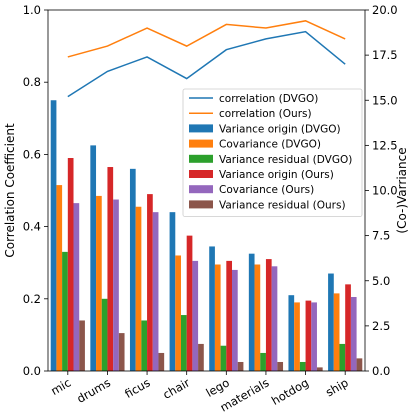 Image resolution: width=415 pixels, height=417 pixels. What do you see at coordinates (385, 145) in the screenshot?
I see `y2-tick-label: 12.5` at bounding box center [385, 145].